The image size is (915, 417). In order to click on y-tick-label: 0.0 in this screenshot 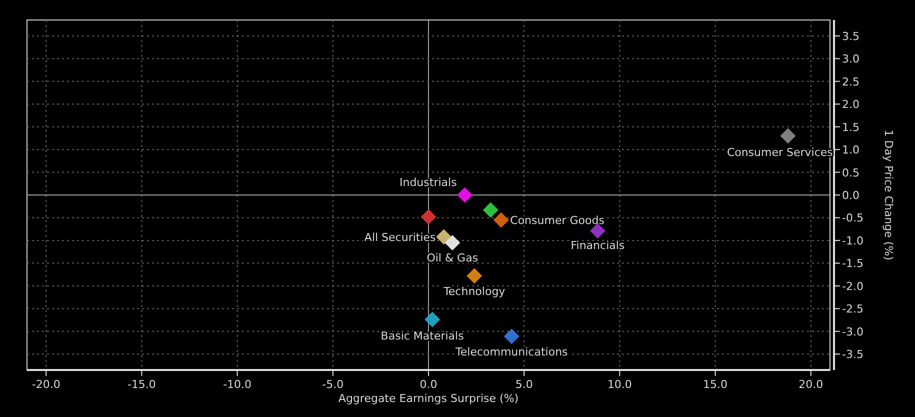, I will do `click(851, 195)`.